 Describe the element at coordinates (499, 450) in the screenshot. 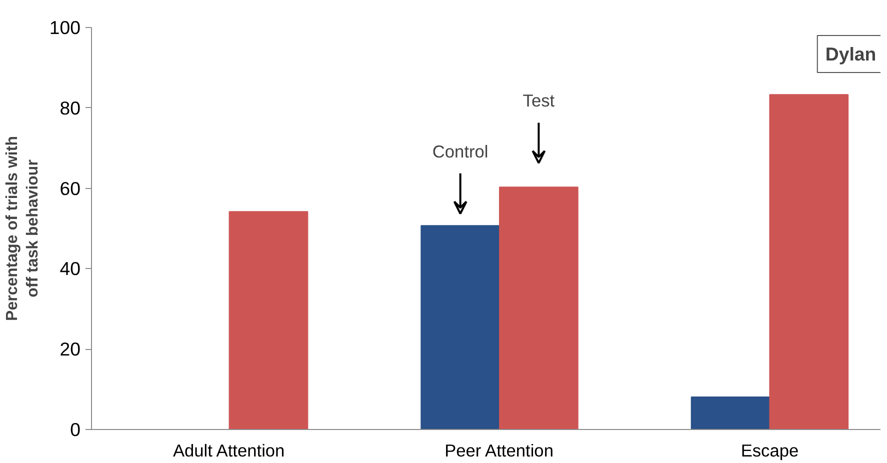

I see `x-tick-label: Peer Attention` at that location.